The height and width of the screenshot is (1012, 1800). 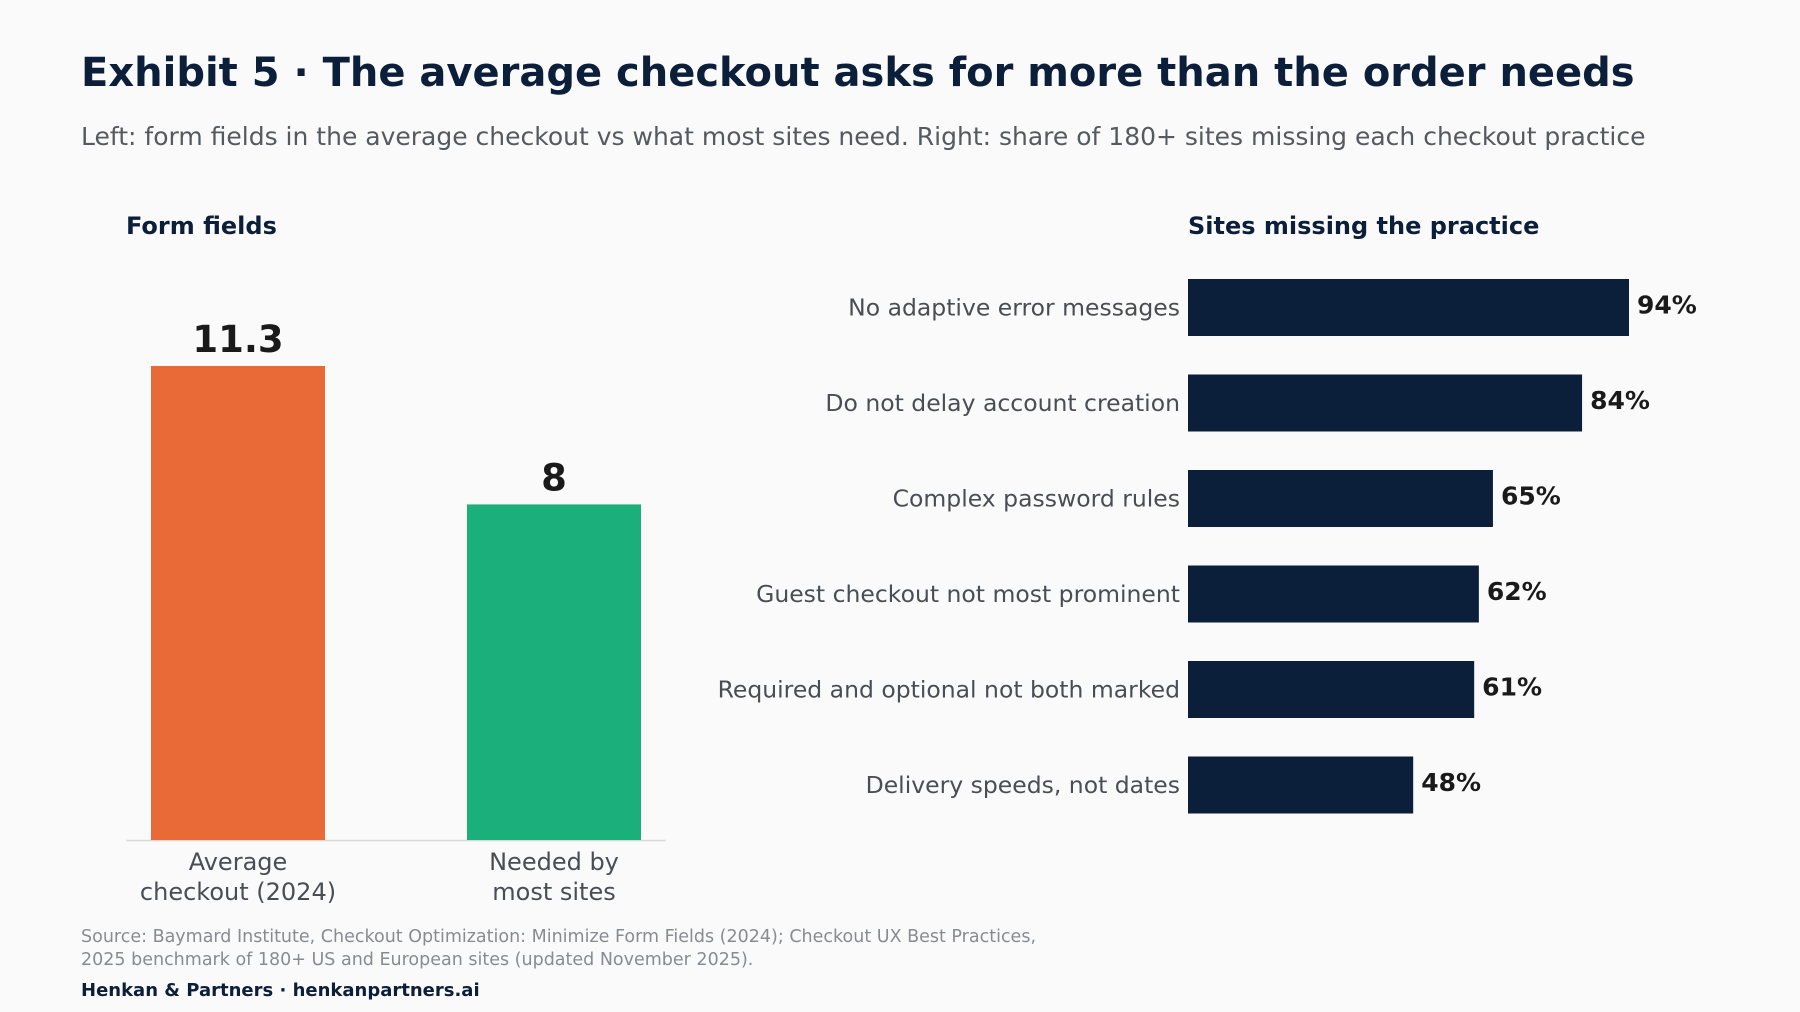 What do you see at coordinates (280, 990) in the screenshot?
I see `brand-footer: Henkan & Partners · henkanpartners.ai` at bounding box center [280, 990].